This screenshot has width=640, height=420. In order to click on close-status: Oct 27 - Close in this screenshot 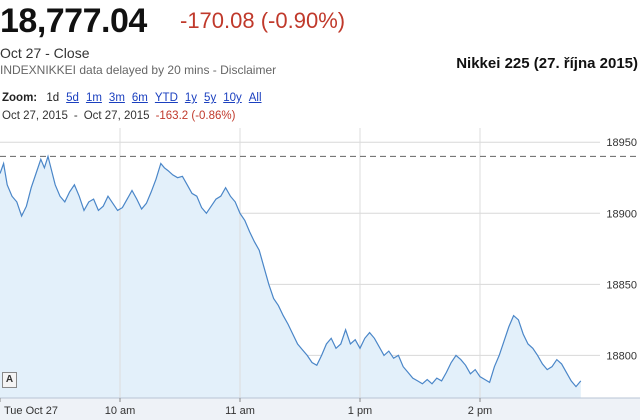, I will do `click(45, 53)`.